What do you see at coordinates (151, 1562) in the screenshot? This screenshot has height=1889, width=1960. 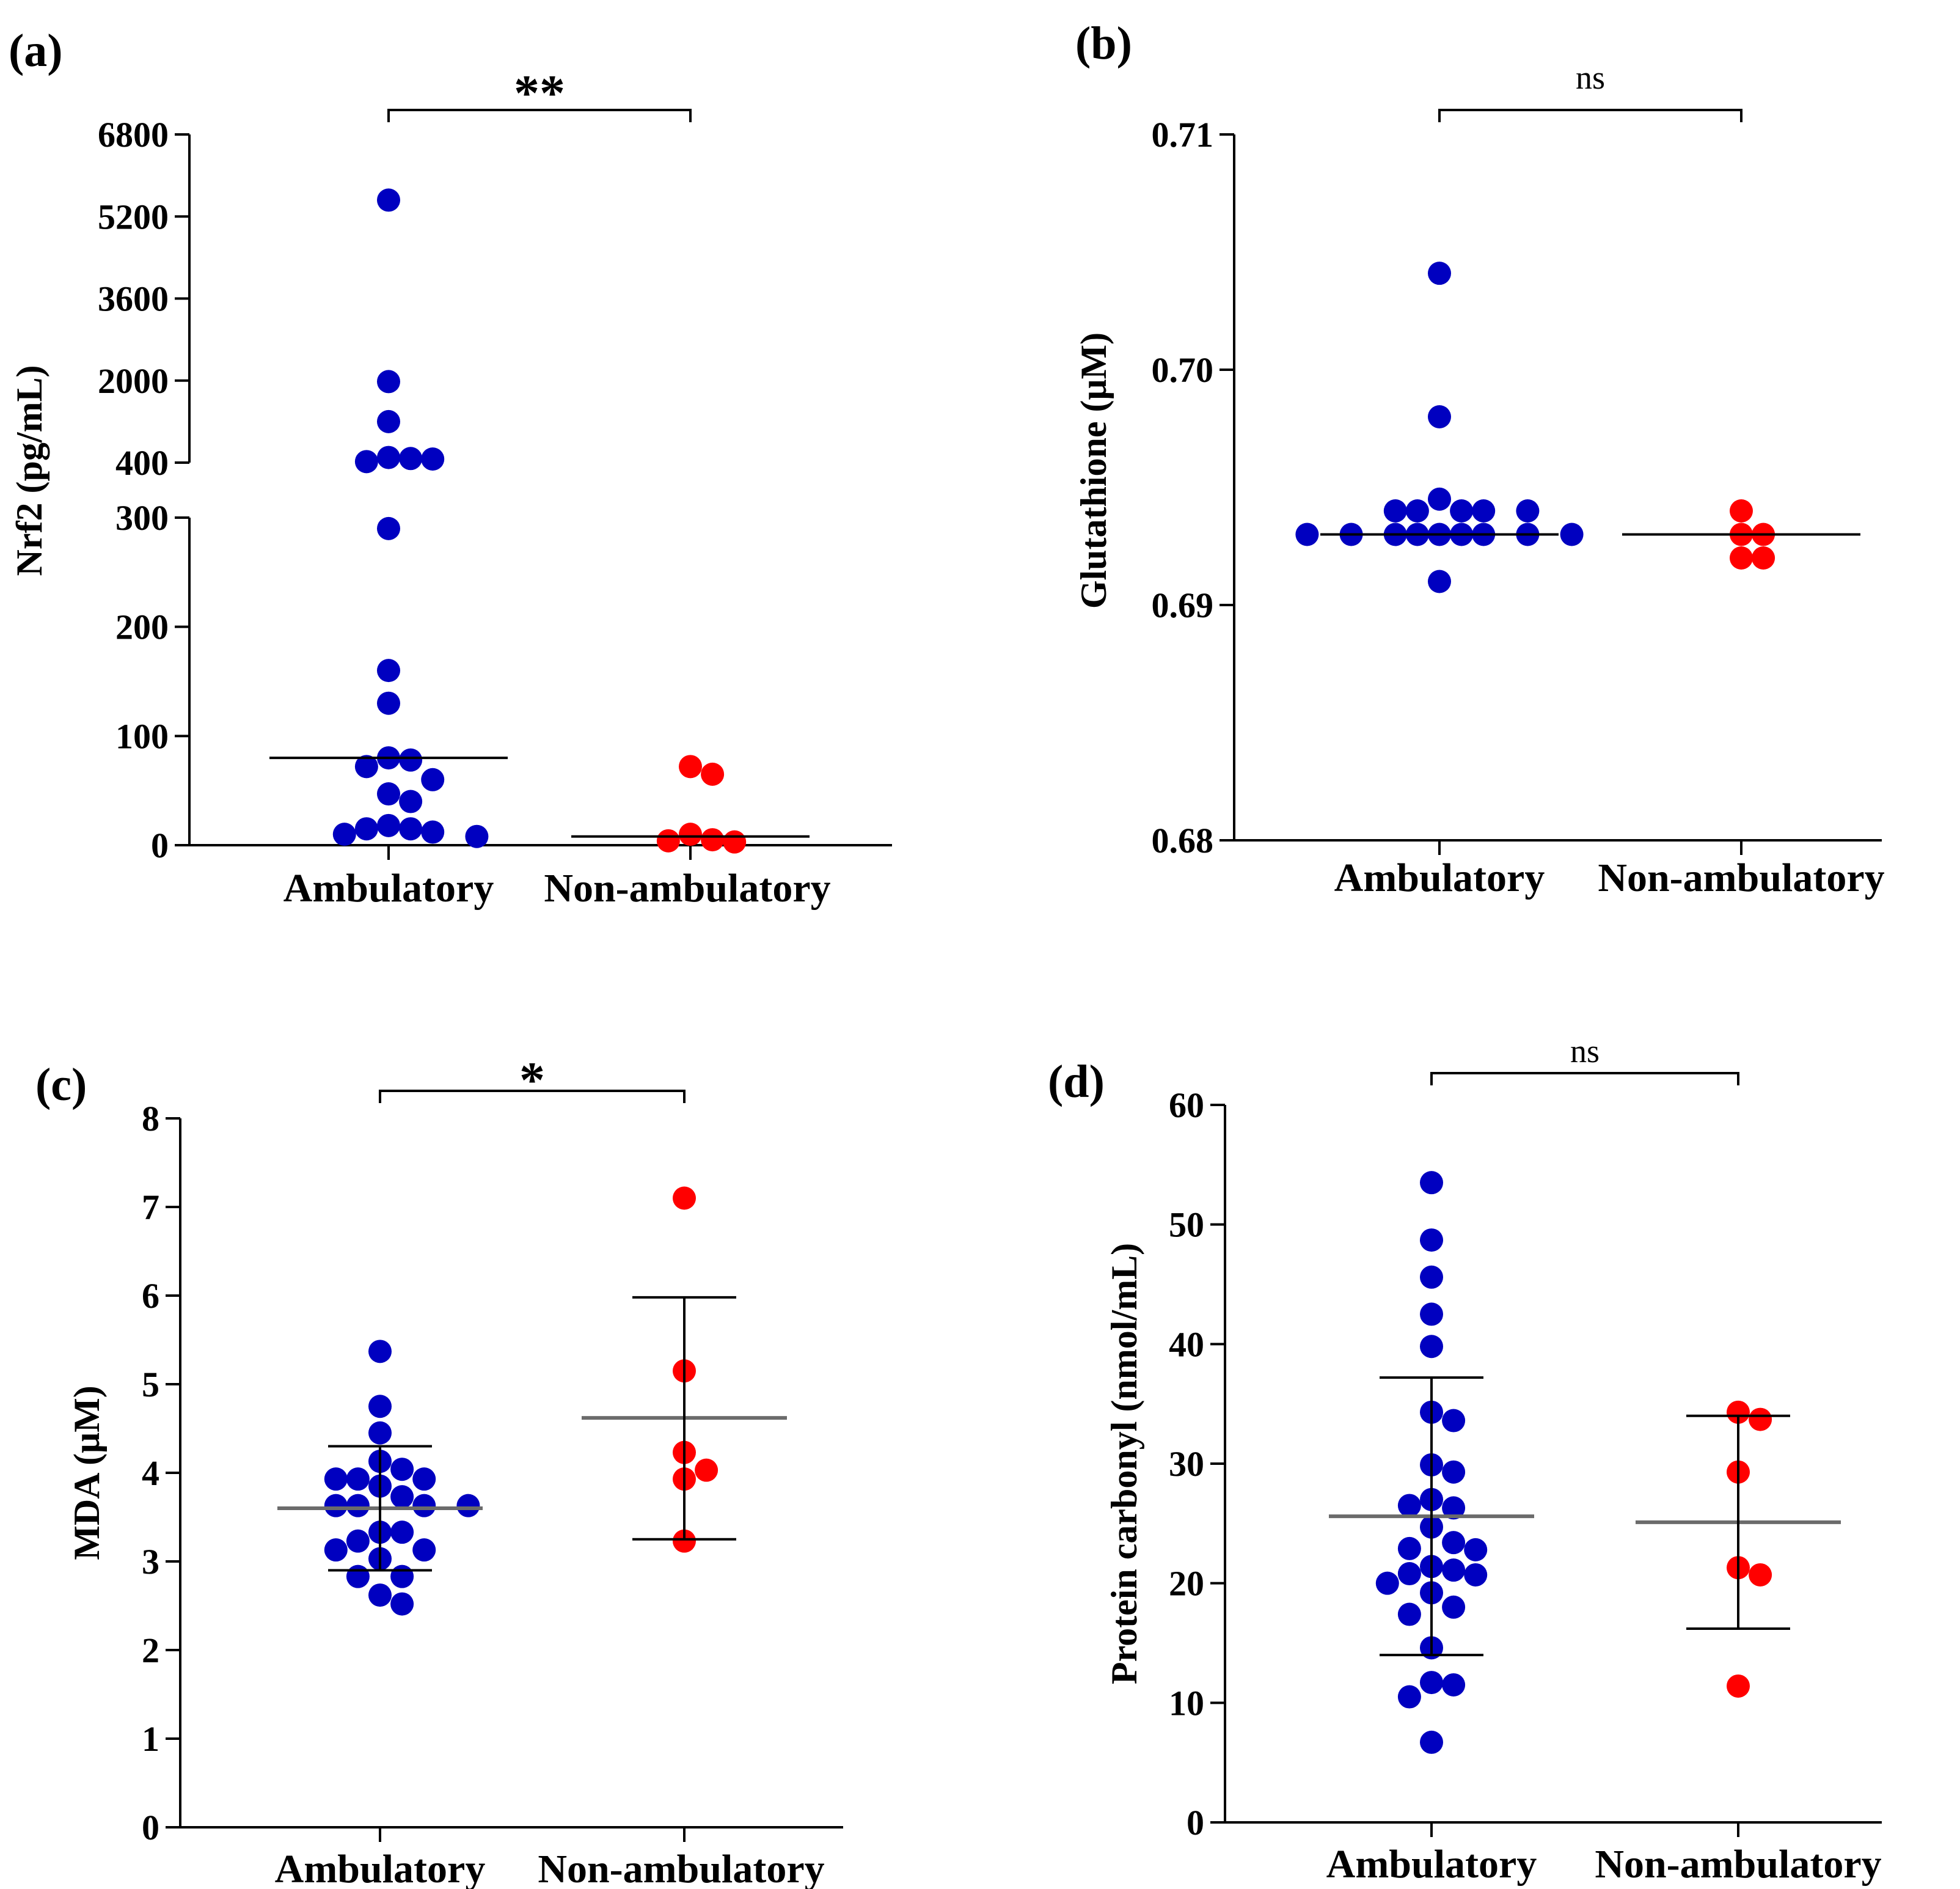 I see `y-tick-label: 3` at bounding box center [151, 1562].